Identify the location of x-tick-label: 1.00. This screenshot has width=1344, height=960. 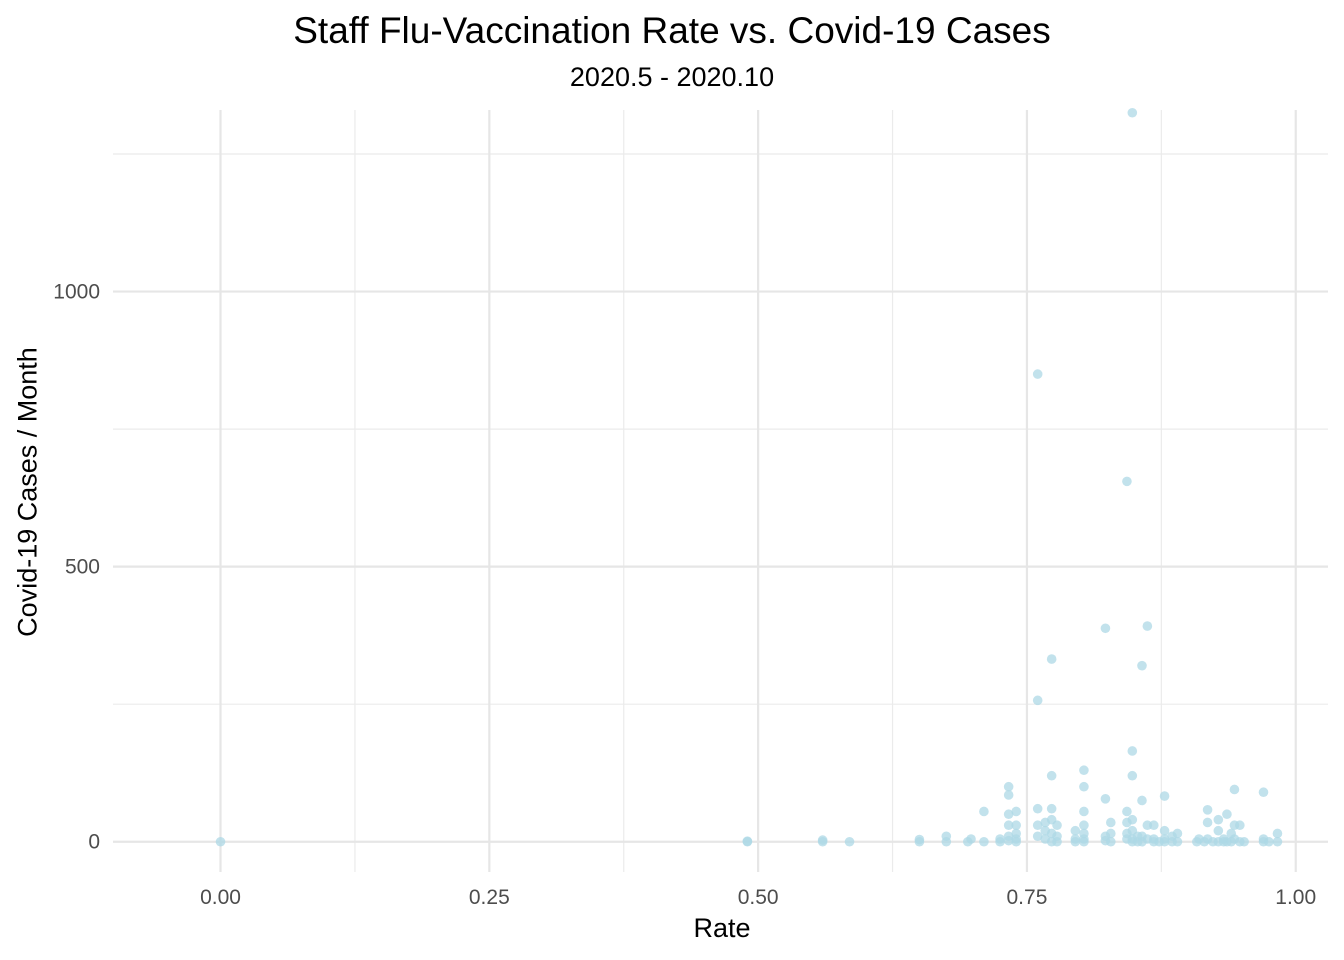
(1295, 897).